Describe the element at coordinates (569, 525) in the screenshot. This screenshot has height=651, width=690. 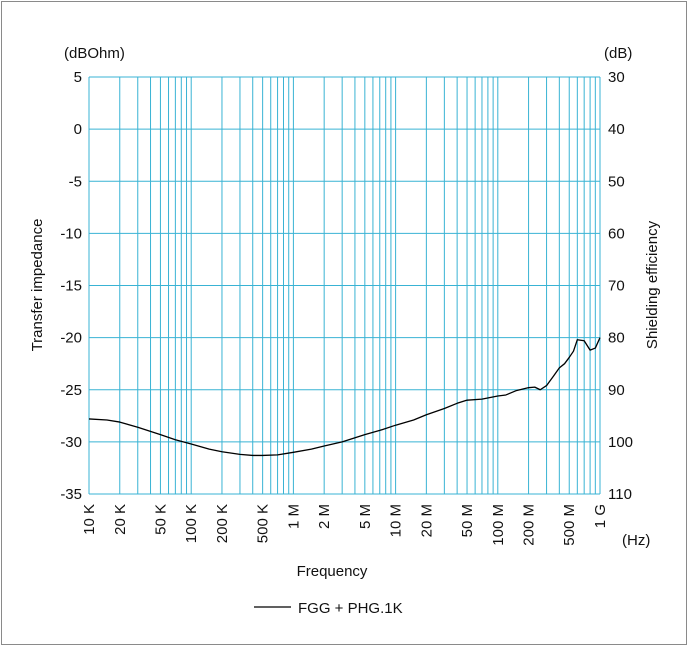
I see `x-tick-label: 500 M` at that location.